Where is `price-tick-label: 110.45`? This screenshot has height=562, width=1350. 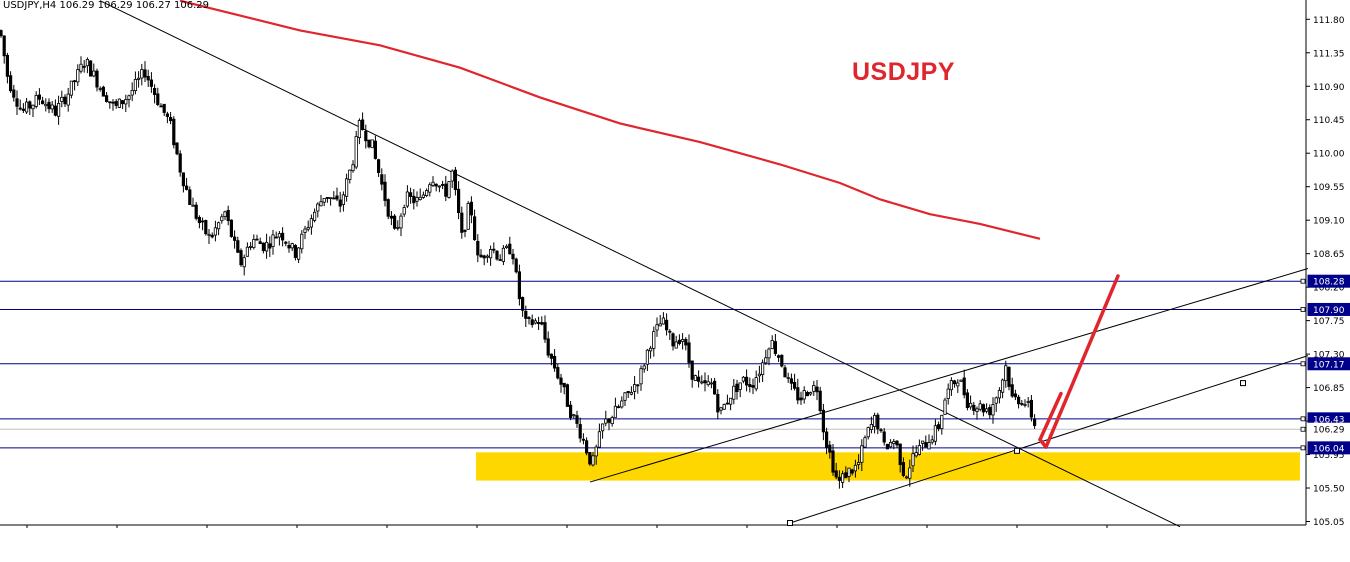
price-tick-label: 110.45 is located at coordinates (1329, 121).